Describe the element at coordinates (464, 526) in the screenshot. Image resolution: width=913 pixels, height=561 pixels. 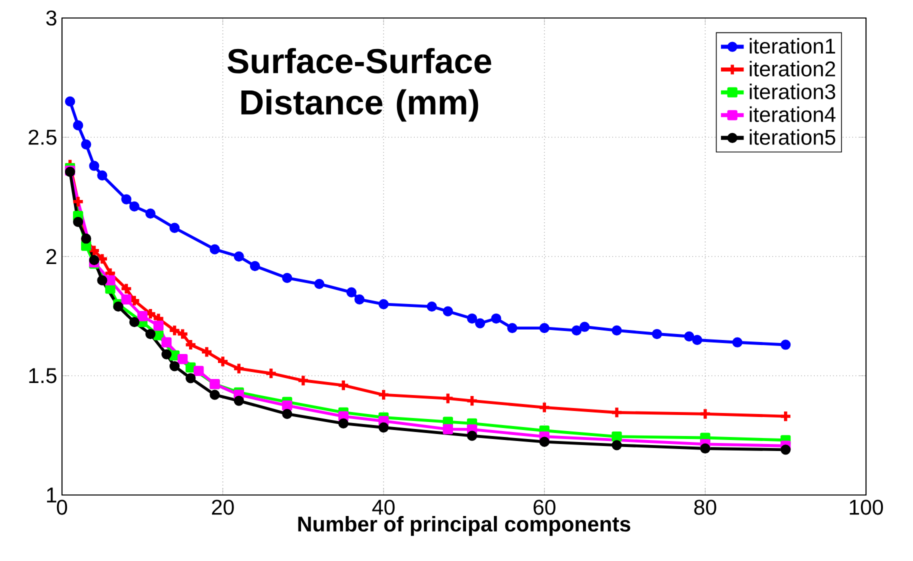
I see `x-axis-title: Number of principal components` at that location.